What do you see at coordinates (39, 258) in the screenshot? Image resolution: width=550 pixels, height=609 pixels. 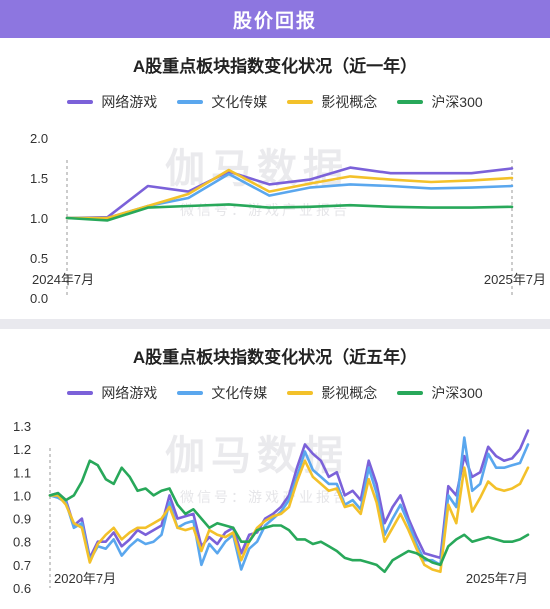 I see `y-tick-label: 0.5` at bounding box center [39, 258].